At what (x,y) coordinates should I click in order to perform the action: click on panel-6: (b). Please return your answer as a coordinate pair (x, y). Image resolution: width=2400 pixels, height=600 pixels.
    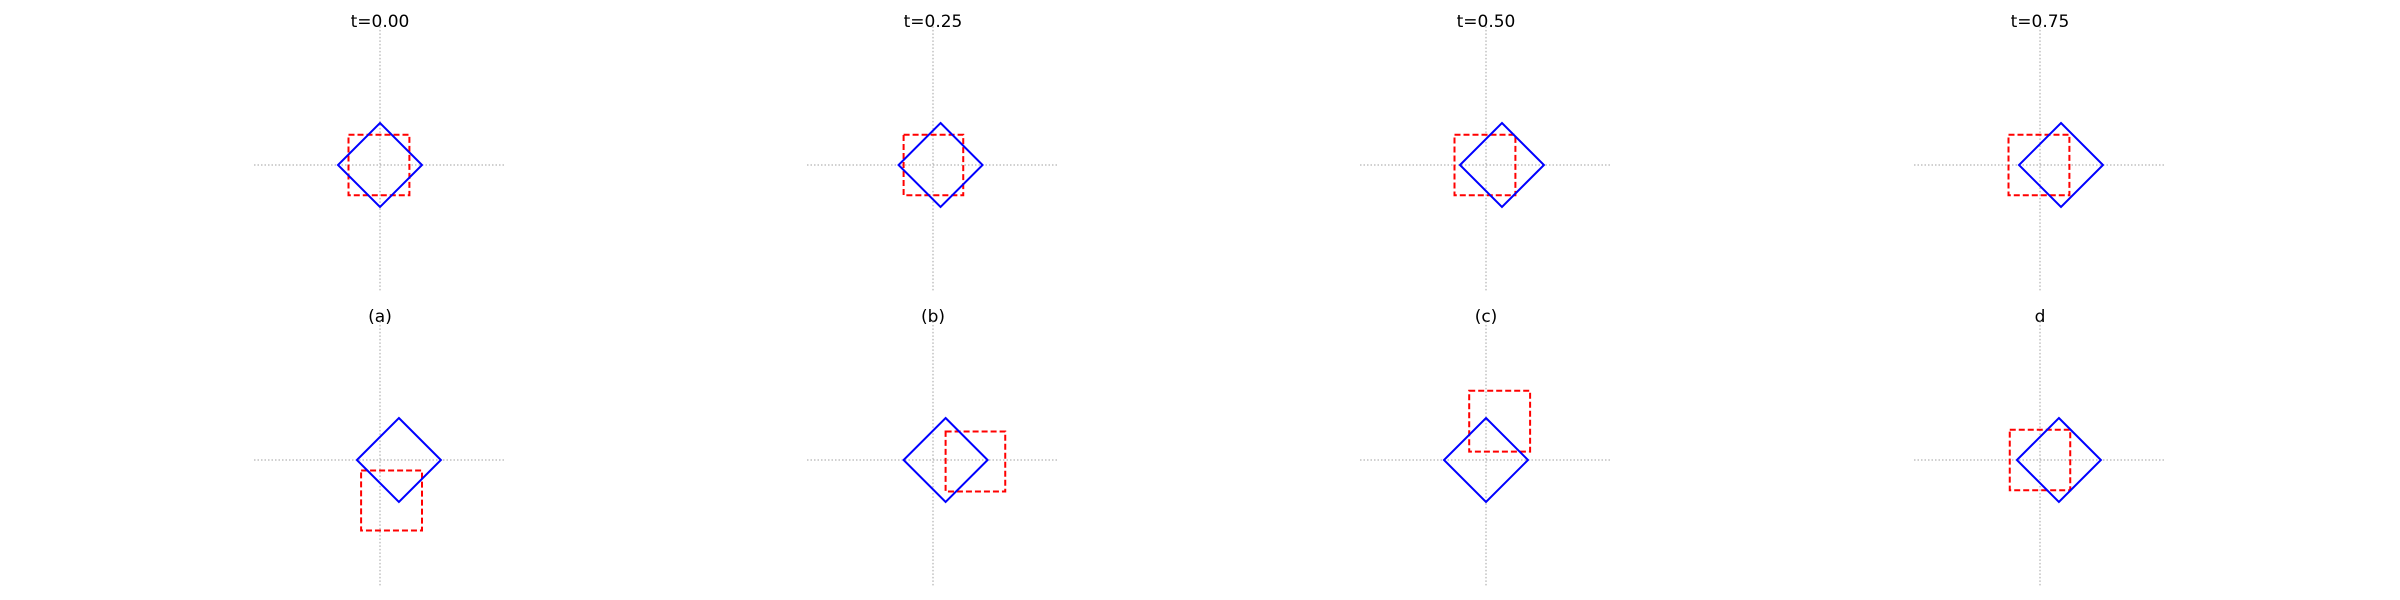
    Looking at the image, I should click on (933, 453).